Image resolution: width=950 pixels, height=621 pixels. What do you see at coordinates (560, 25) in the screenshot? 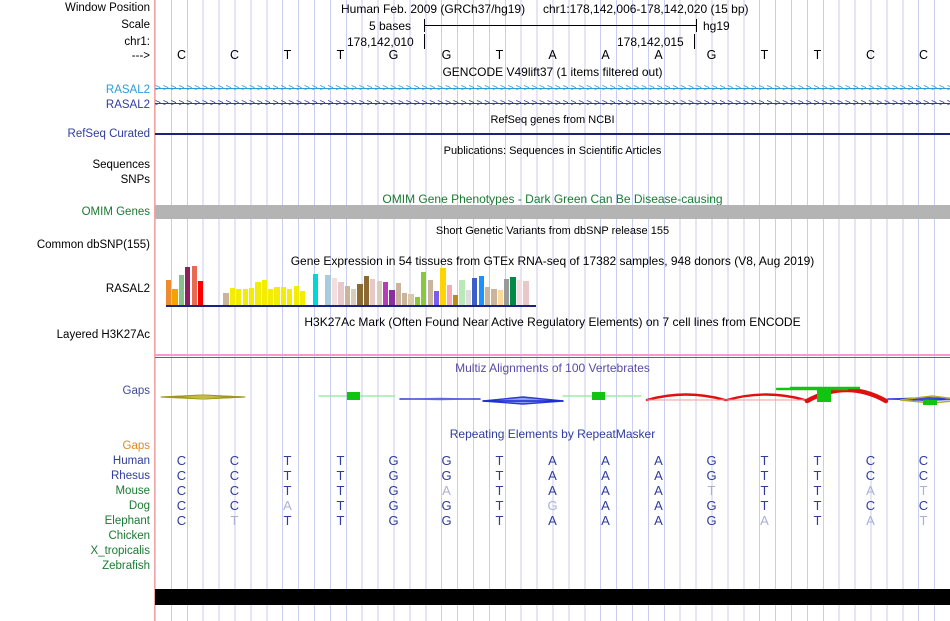
I see `scale-bar-line` at bounding box center [560, 25].